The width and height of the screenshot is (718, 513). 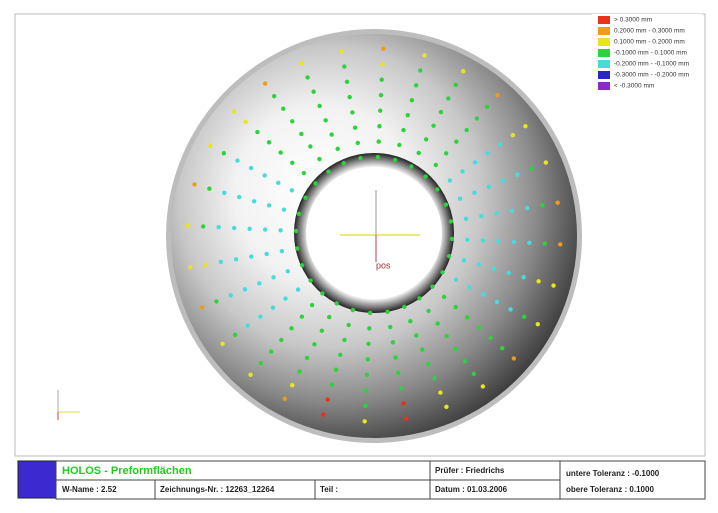 What do you see at coordinates (649, 31) in the screenshot?
I see `legend-label: 0.2000 mm - 0.3000 mm` at bounding box center [649, 31].